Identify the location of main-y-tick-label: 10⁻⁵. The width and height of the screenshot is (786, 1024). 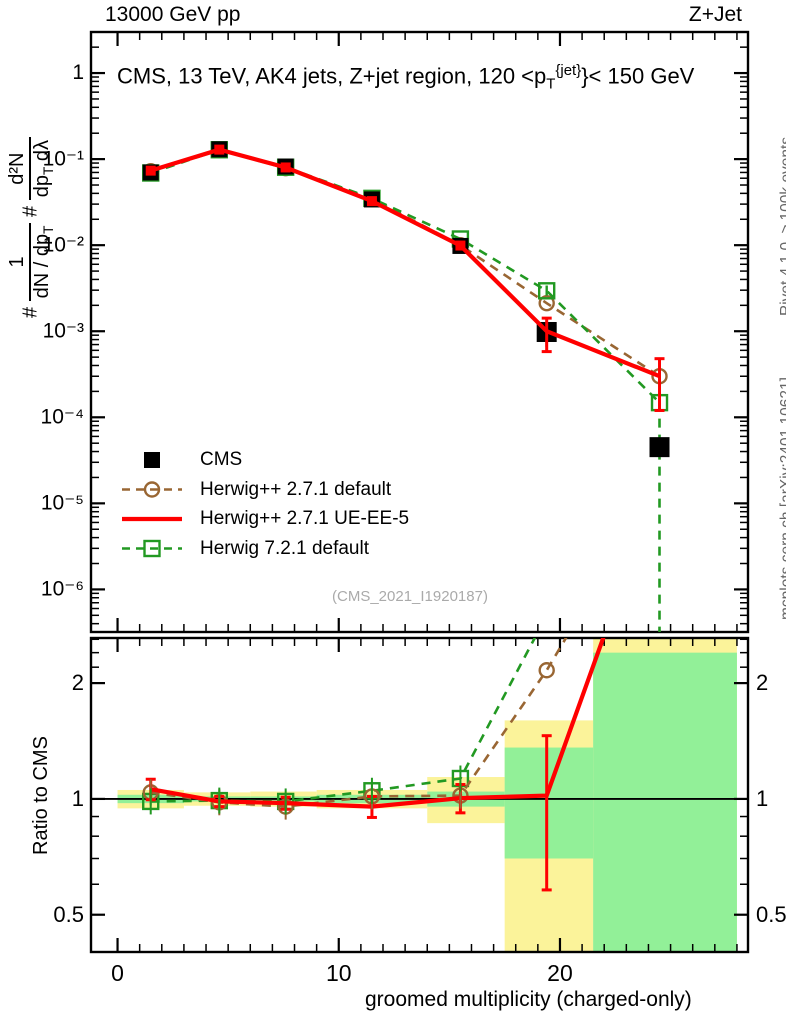
(62, 503).